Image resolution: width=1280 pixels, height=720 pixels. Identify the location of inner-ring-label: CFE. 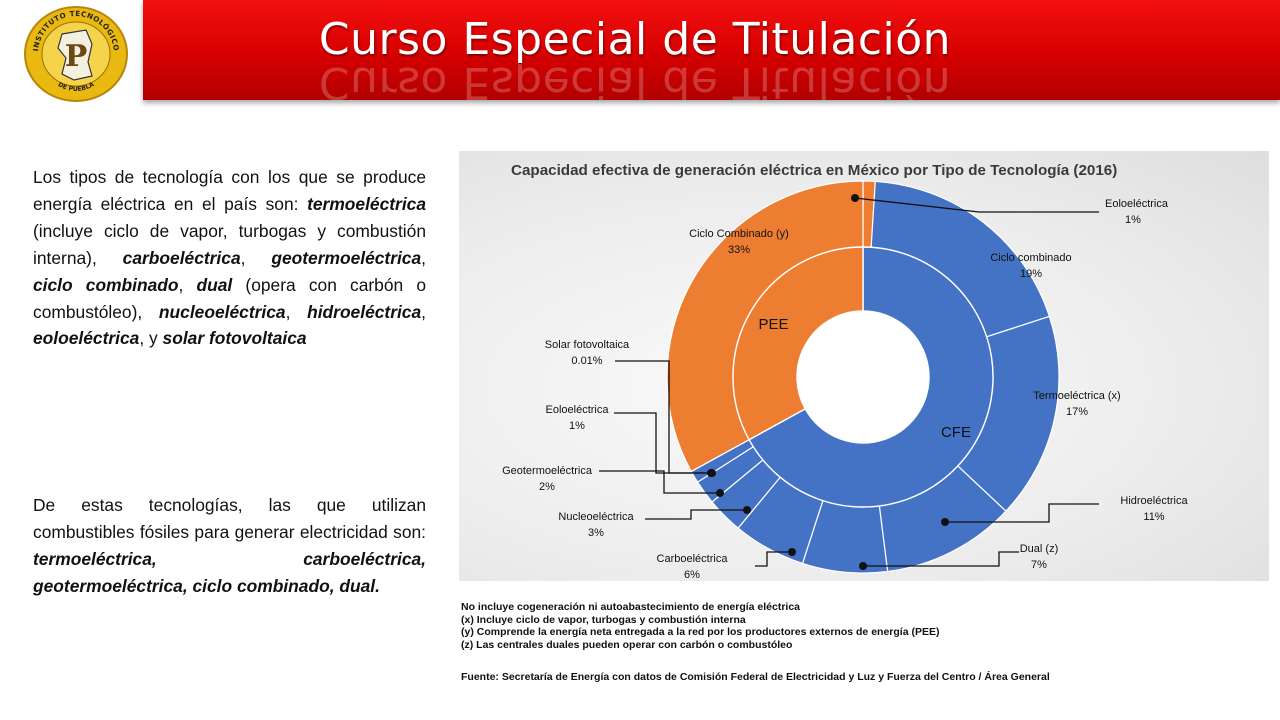
(956, 432).